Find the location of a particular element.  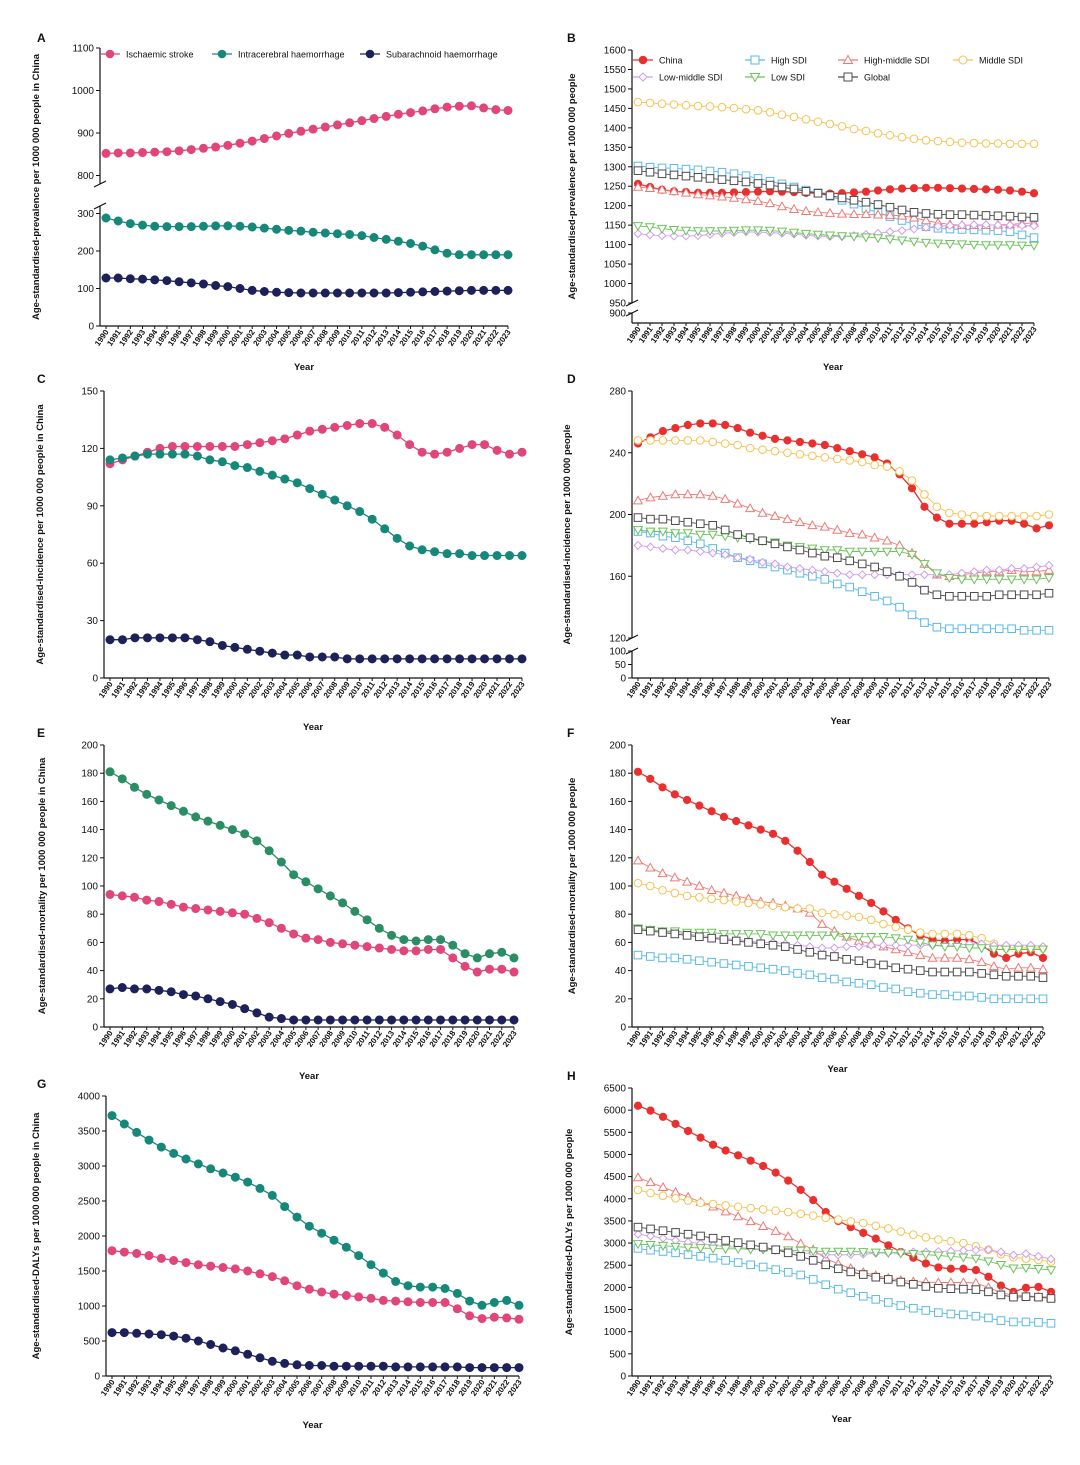

panel-c-y-tick-label: 30 is located at coordinates (93, 621).